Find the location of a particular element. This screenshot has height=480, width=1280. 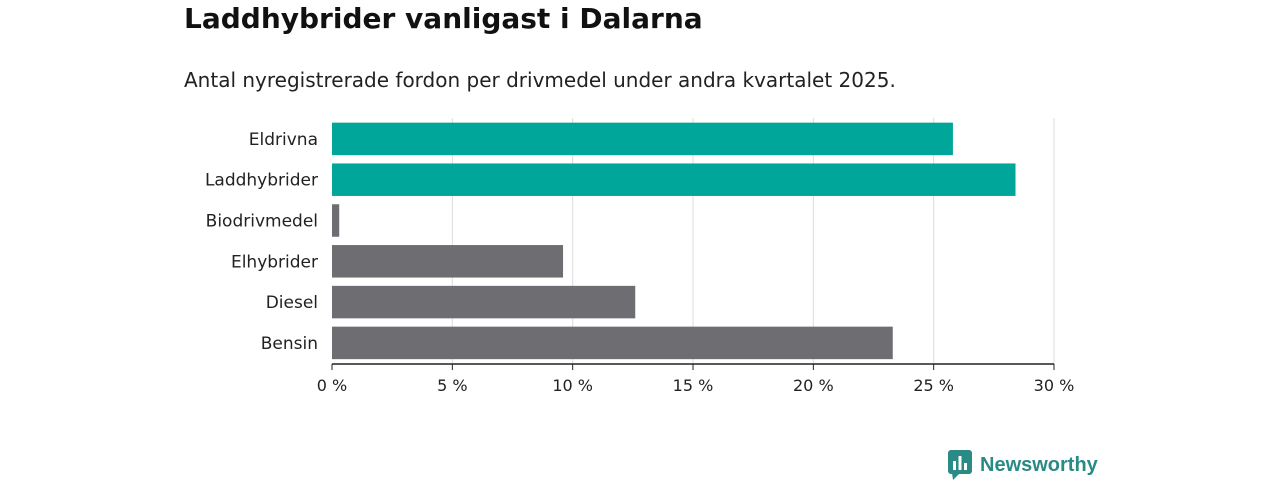

category-label: Biodrivmedel is located at coordinates (262, 222).